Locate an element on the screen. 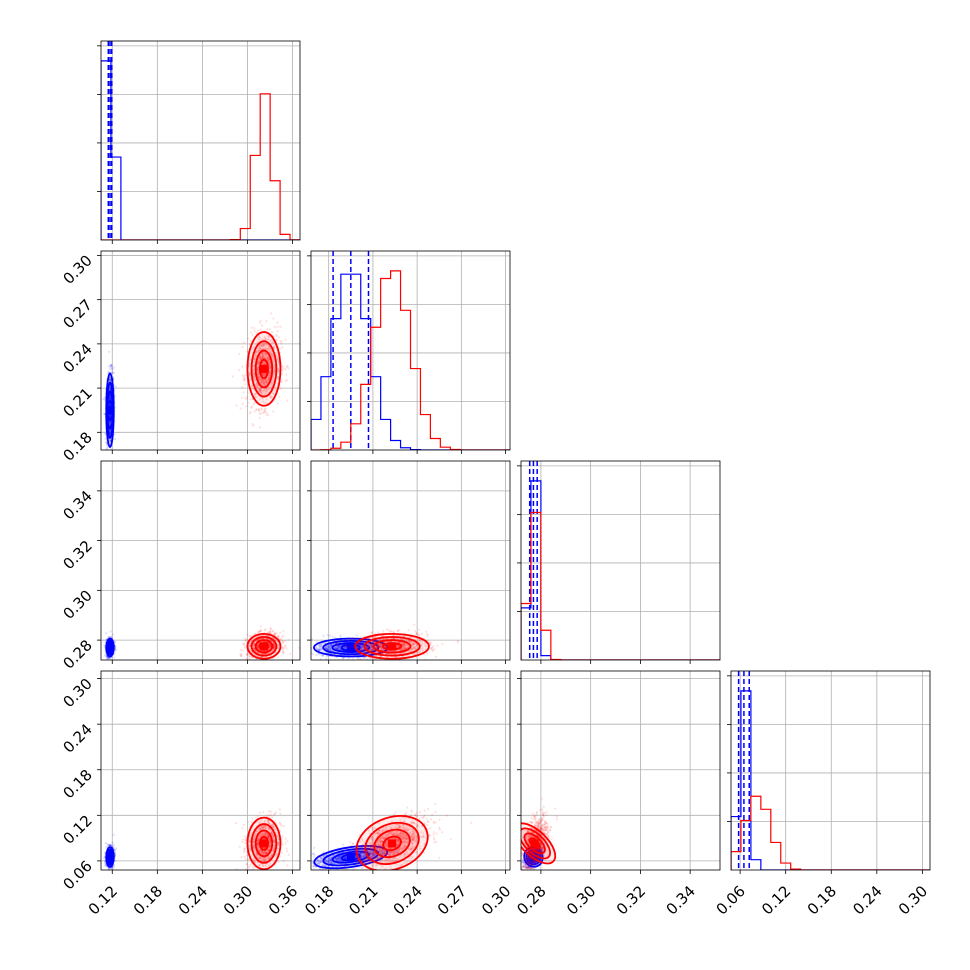 The height and width of the screenshot is (970, 970). y-tick-label: 0.21 is located at coordinates (77, 402).